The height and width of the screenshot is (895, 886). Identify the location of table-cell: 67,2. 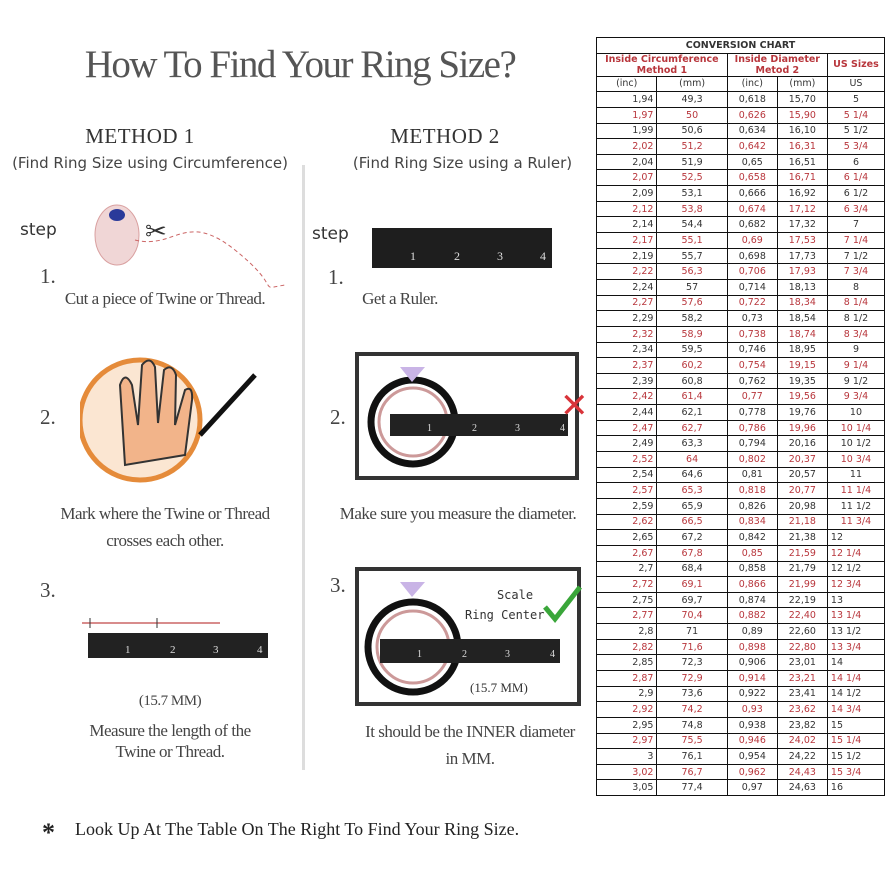
(692, 537).